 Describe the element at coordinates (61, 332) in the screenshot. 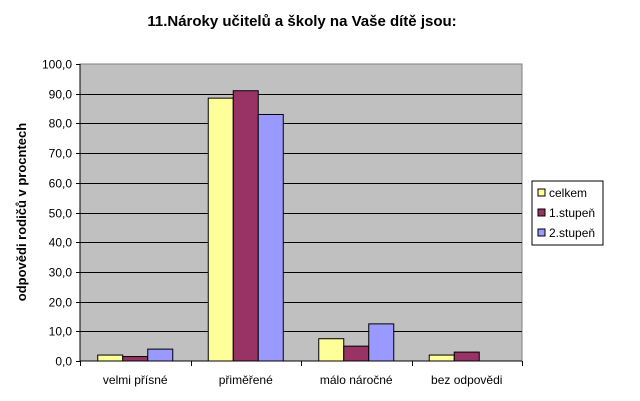

I see `y-tick-label: 10,0` at that location.